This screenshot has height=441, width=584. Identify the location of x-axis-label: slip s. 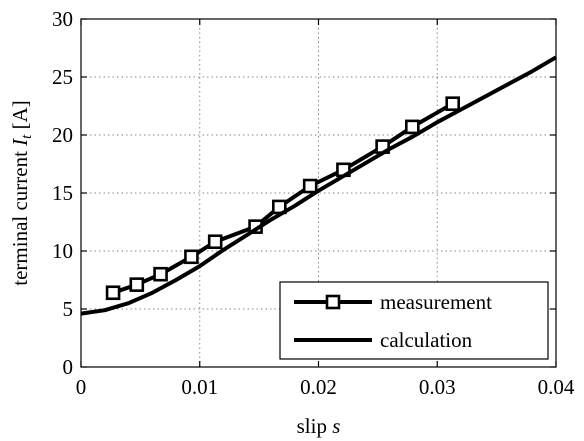
(319, 426).